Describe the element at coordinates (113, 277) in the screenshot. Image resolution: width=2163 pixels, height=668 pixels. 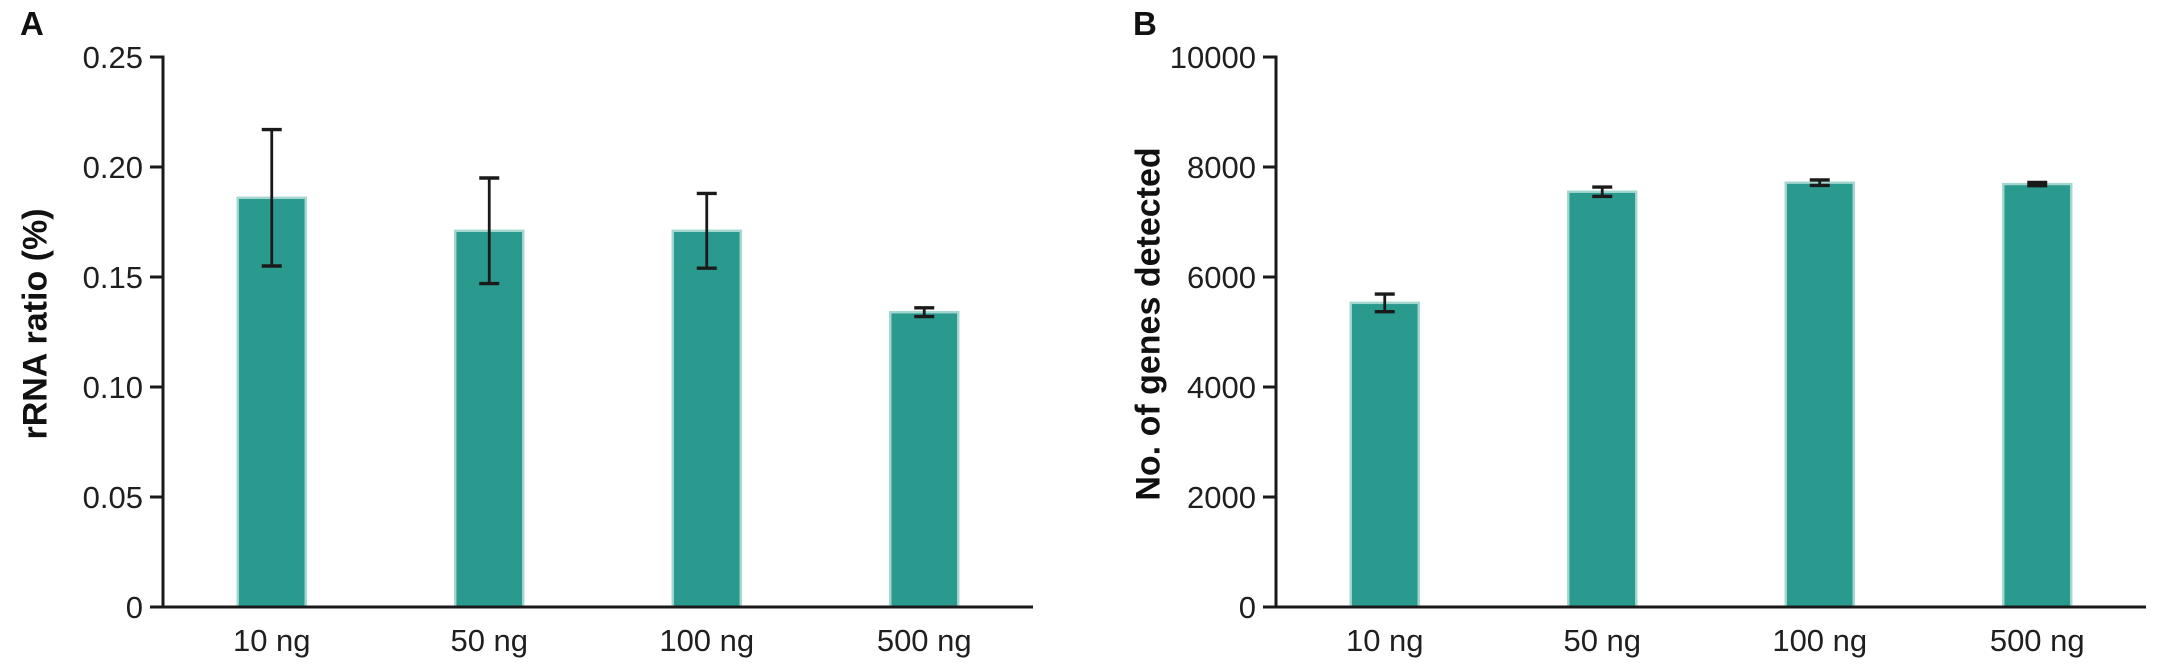
I see `y-tick-label: 0.15` at that location.